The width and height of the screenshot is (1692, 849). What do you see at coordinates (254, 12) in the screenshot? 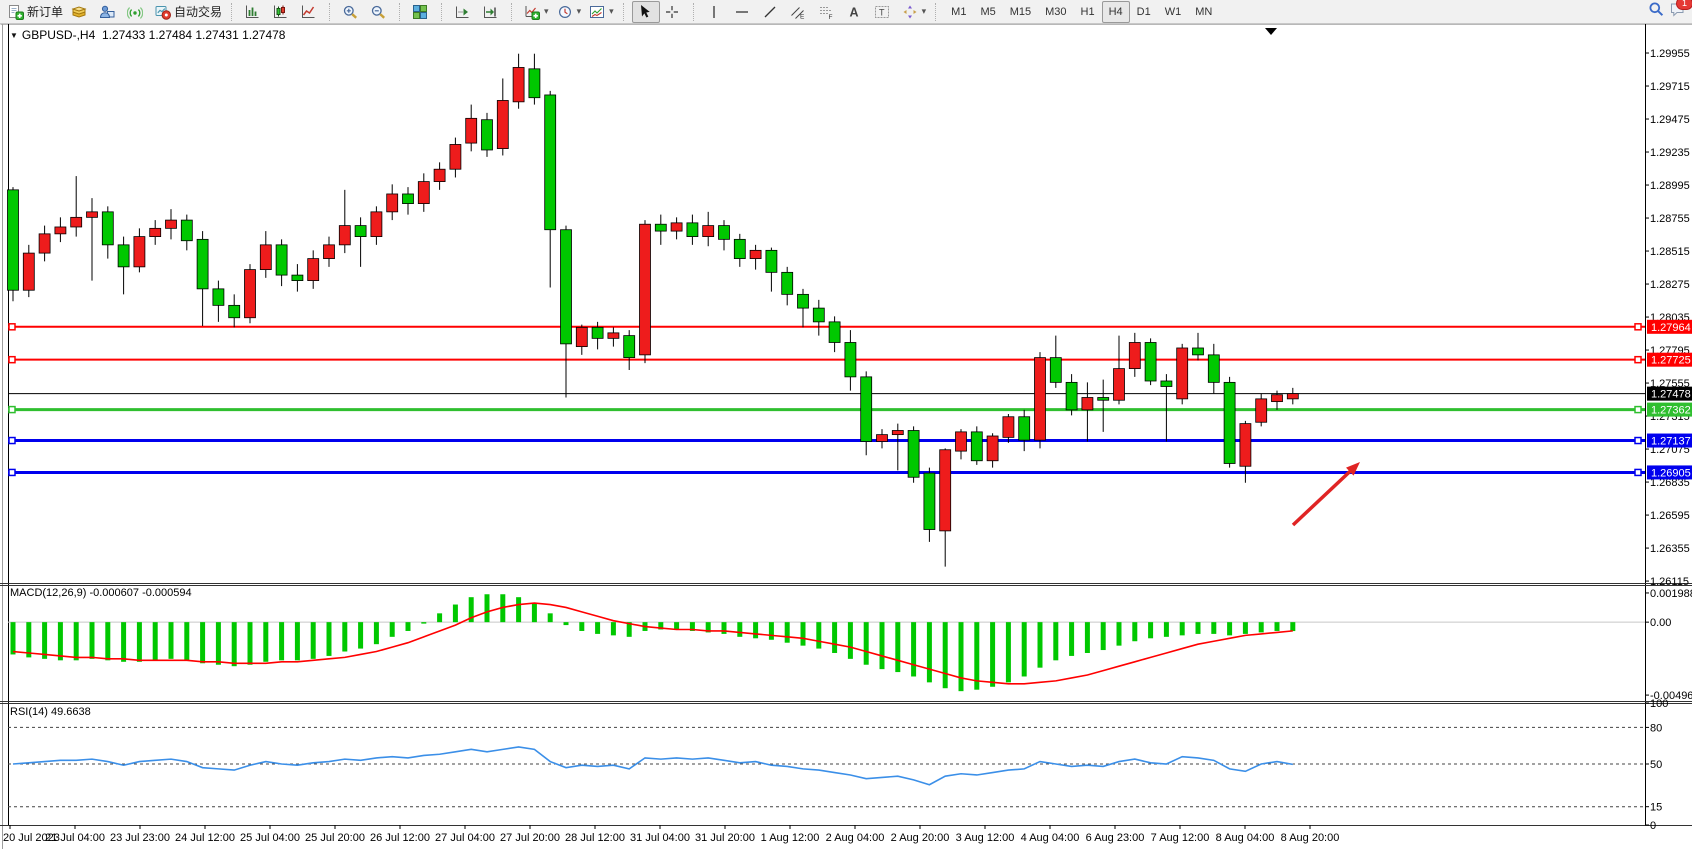
I see `bar-chart-button` at bounding box center [254, 12].